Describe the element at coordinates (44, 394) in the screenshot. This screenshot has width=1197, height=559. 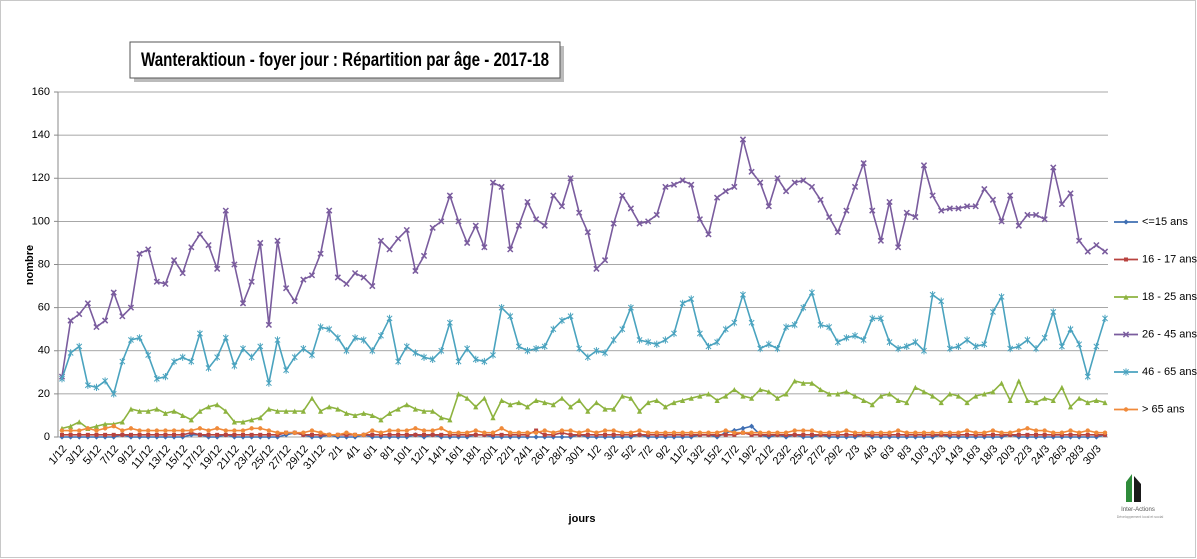
I see `y-tick-label: 20` at that location.